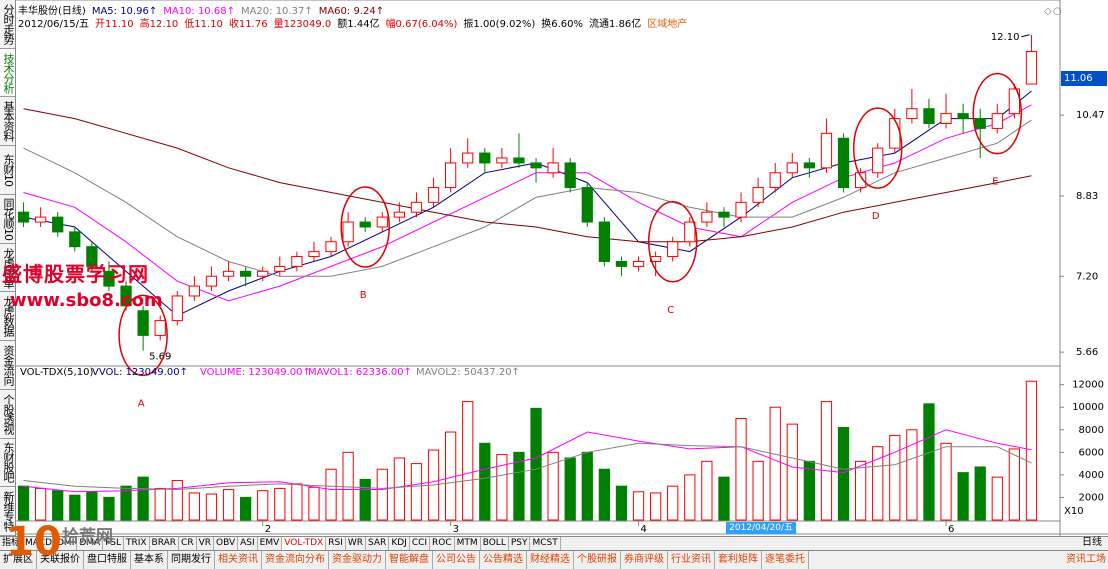 The image size is (1108, 569). Describe the element at coordinates (270, 543) in the screenshot. I see `indicator-tab: EMV` at that location.